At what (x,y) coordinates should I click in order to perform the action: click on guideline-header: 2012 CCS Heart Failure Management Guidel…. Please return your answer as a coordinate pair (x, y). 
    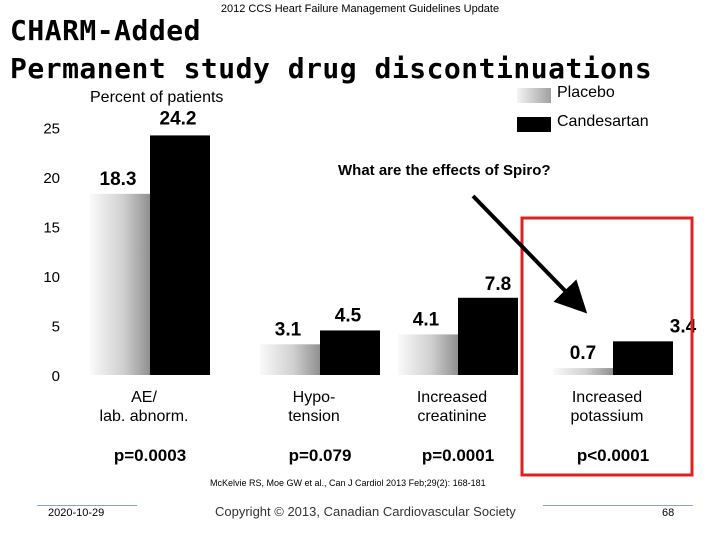
    Looking at the image, I should click on (360, 9).